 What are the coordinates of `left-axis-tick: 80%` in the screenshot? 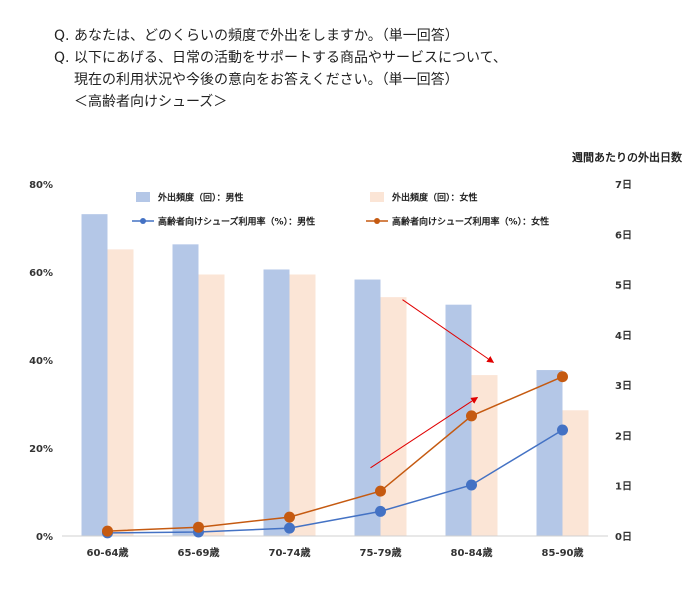 It's located at (41, 185).